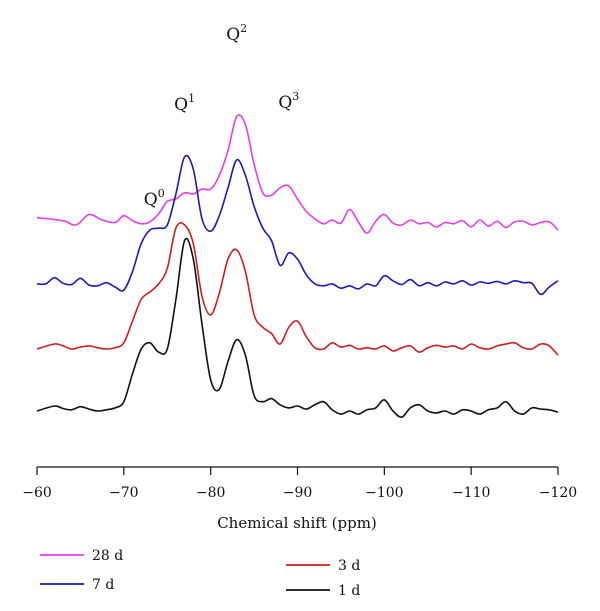  Describe the element at coordinates (384, 493) in the screenshot. I see `x-tick-label: −100` at that location.